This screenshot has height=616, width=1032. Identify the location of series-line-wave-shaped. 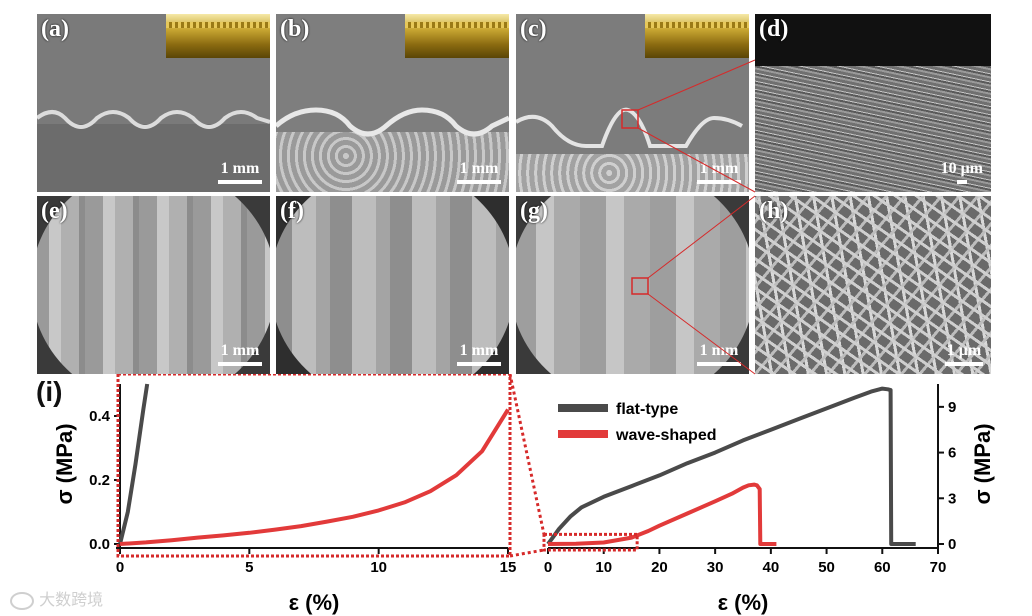
(662, 514).